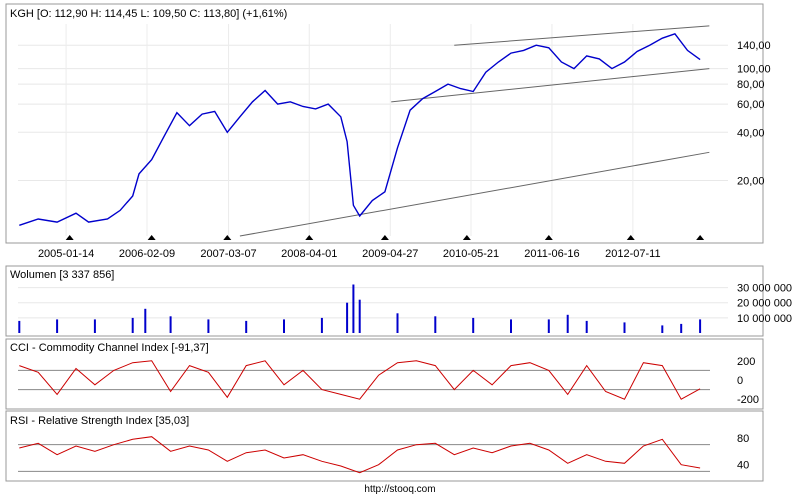 The height and width of the screenshot is (500, 800). Describe the element at coordinates (364, 380) in the screenshot. I see `cci-grid` at that location.